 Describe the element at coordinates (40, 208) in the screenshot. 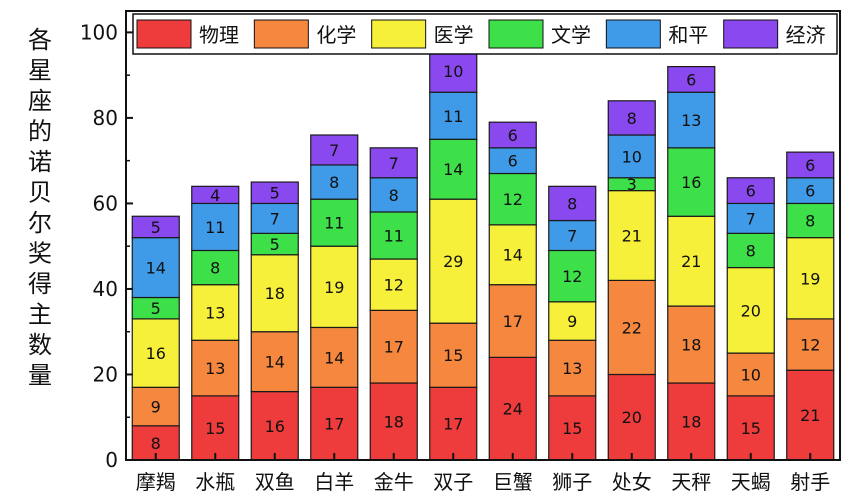

I see `y-axis-label: 各星座的诺贝尔奖得主数量` at that location.